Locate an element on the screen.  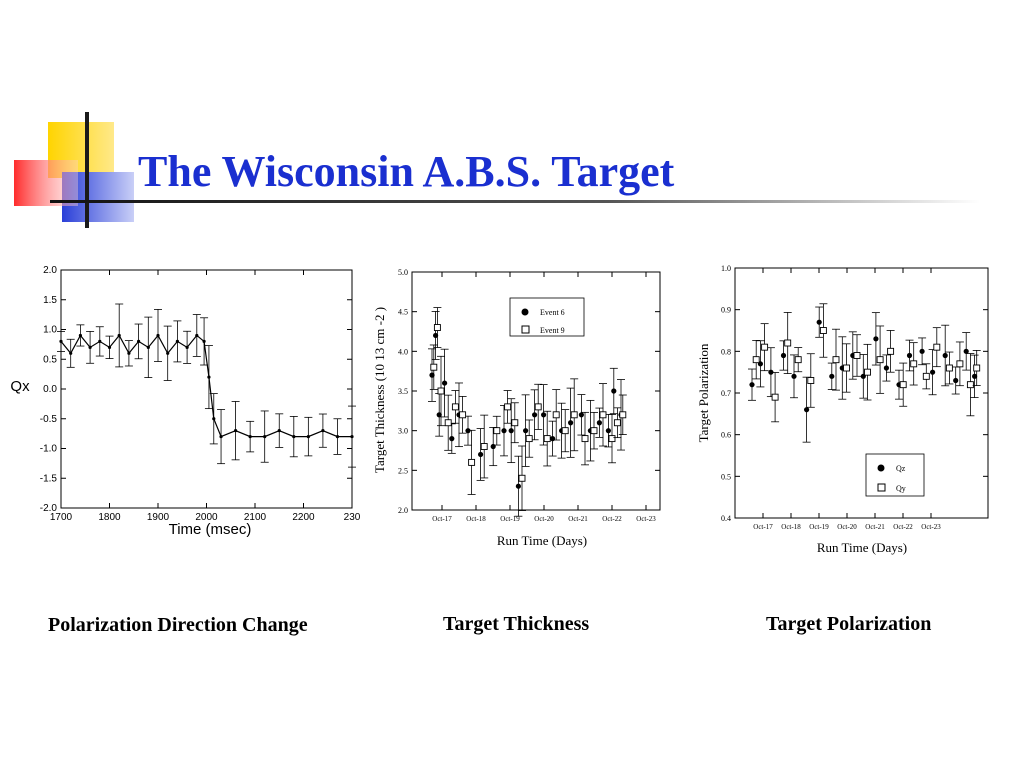
x-tick-label: 1700 is located at coordinates (61, 517).